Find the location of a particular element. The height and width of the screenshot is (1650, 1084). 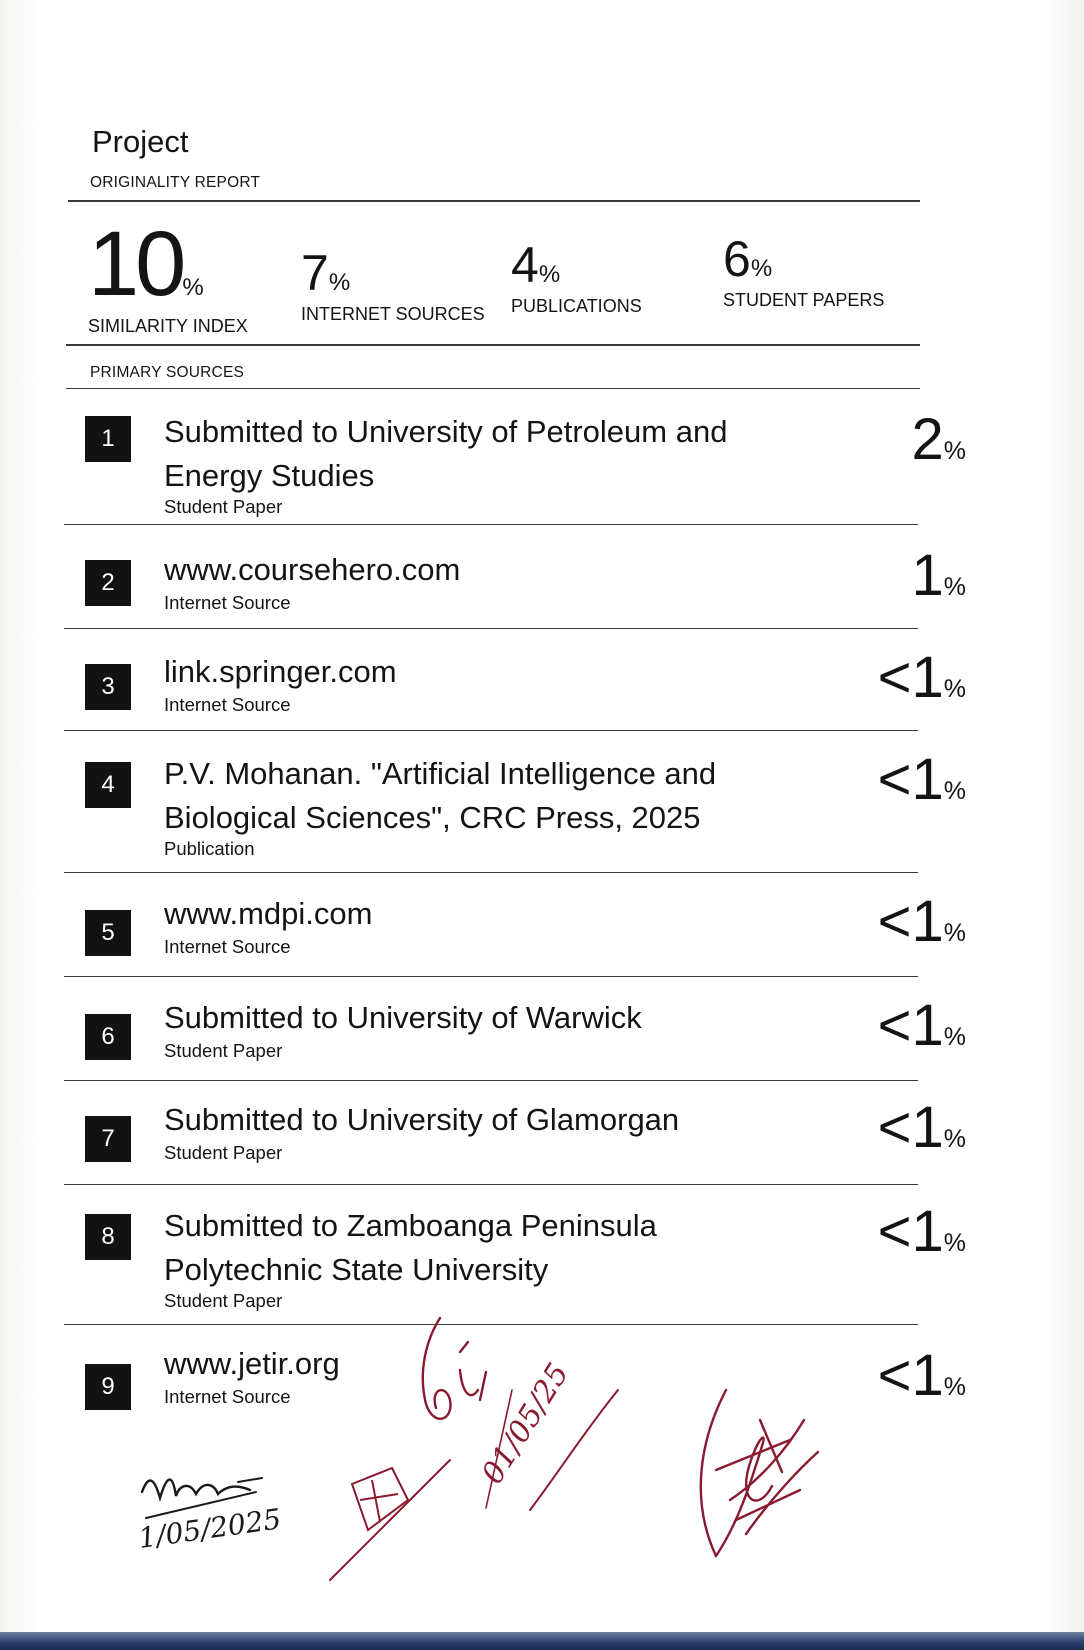

source-title-line: Submitted to Zamboanga Peninsula is located at coordinates (410, 1225).